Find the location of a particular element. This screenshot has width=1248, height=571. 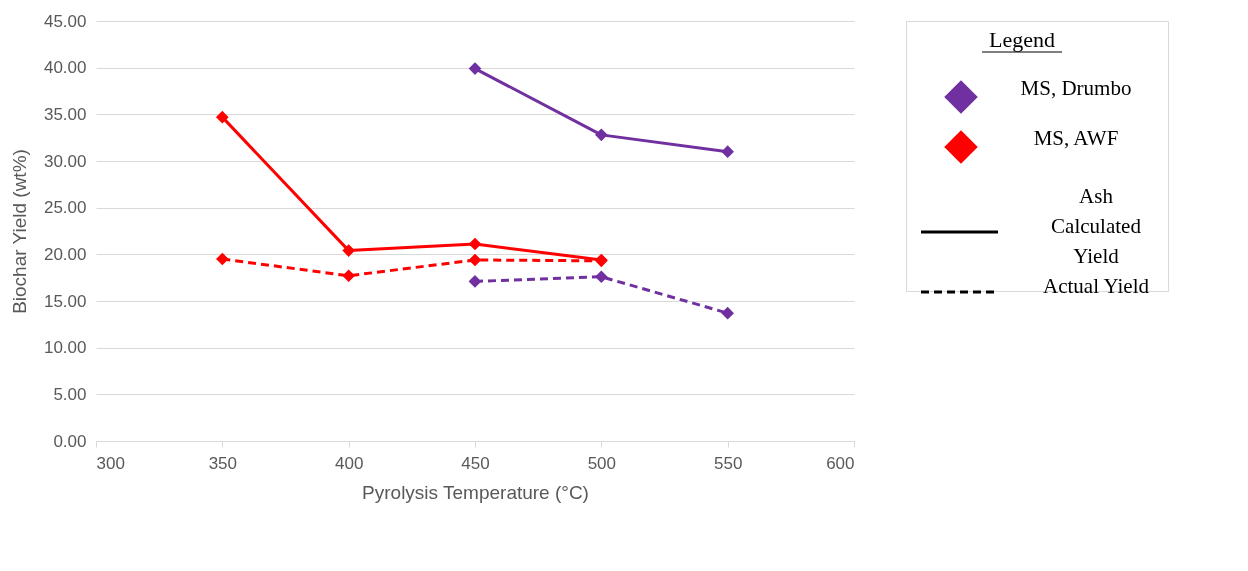

legend-title: Legend is located at coordinates (1022, 39).